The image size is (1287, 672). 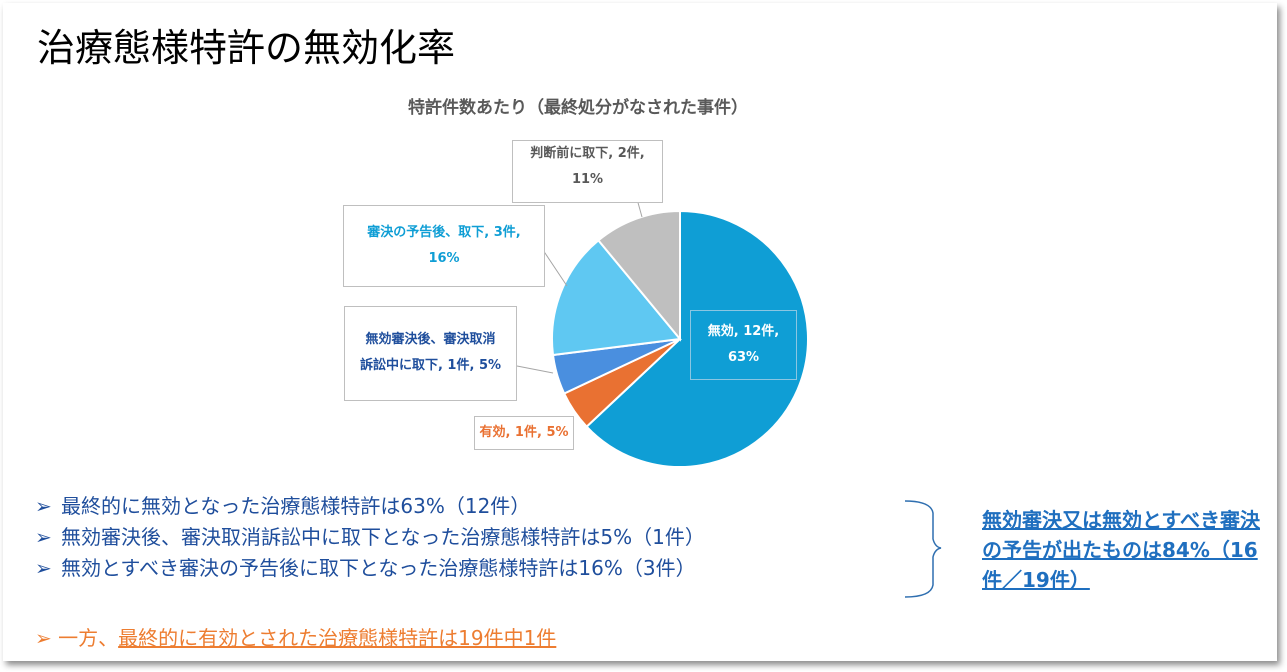 What do you see at coordinates (430, 353) in the screenshot?
I see `data-label-invalid-withdrawn: 無効審決後、審決取消 訴訟中に取下, 1件, 5%` at bounding box center [430, 353].